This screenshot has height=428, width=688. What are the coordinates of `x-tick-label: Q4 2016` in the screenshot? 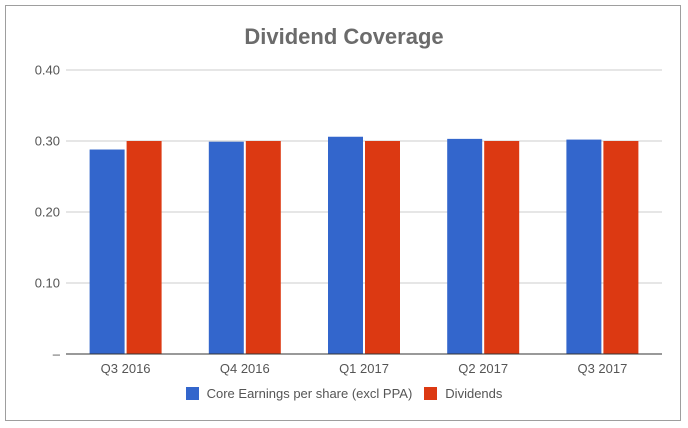 It's located at (245, 368).